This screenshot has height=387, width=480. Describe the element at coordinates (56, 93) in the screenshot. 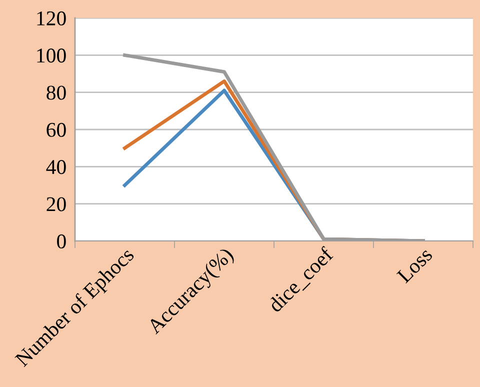

I see `y-tick-label: 80` at that location.